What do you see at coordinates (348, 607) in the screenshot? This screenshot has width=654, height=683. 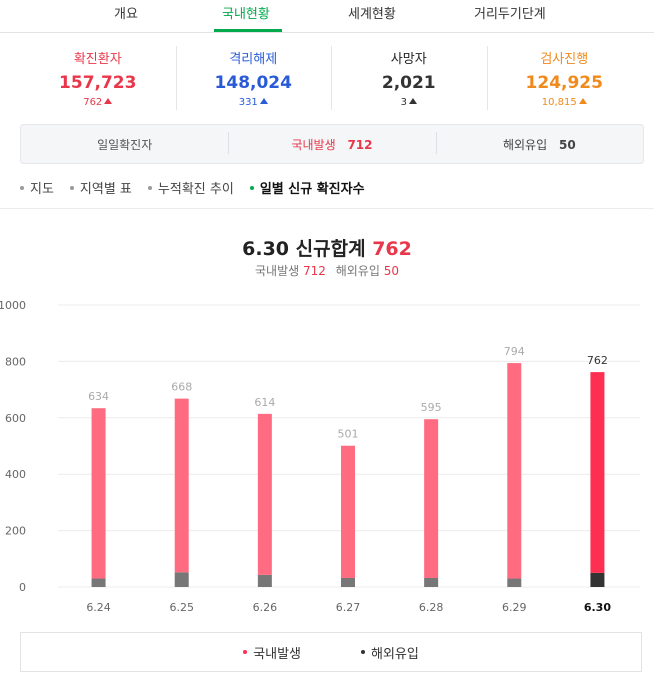 I see `x-tick-label: 6.27` at bounding box center [348, 607].